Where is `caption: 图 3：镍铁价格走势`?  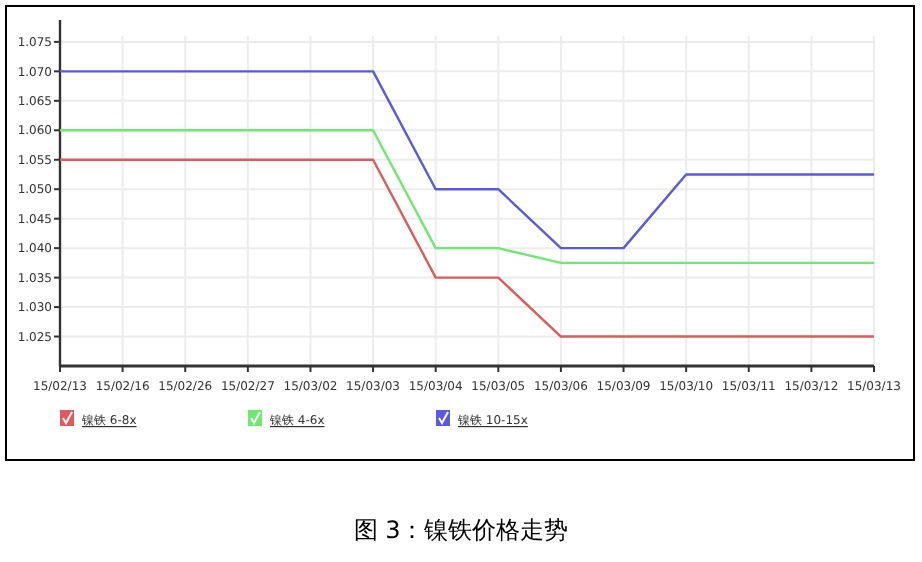
caption: 图 3：镍铁价格走势 is located at coordinates (461, 530).